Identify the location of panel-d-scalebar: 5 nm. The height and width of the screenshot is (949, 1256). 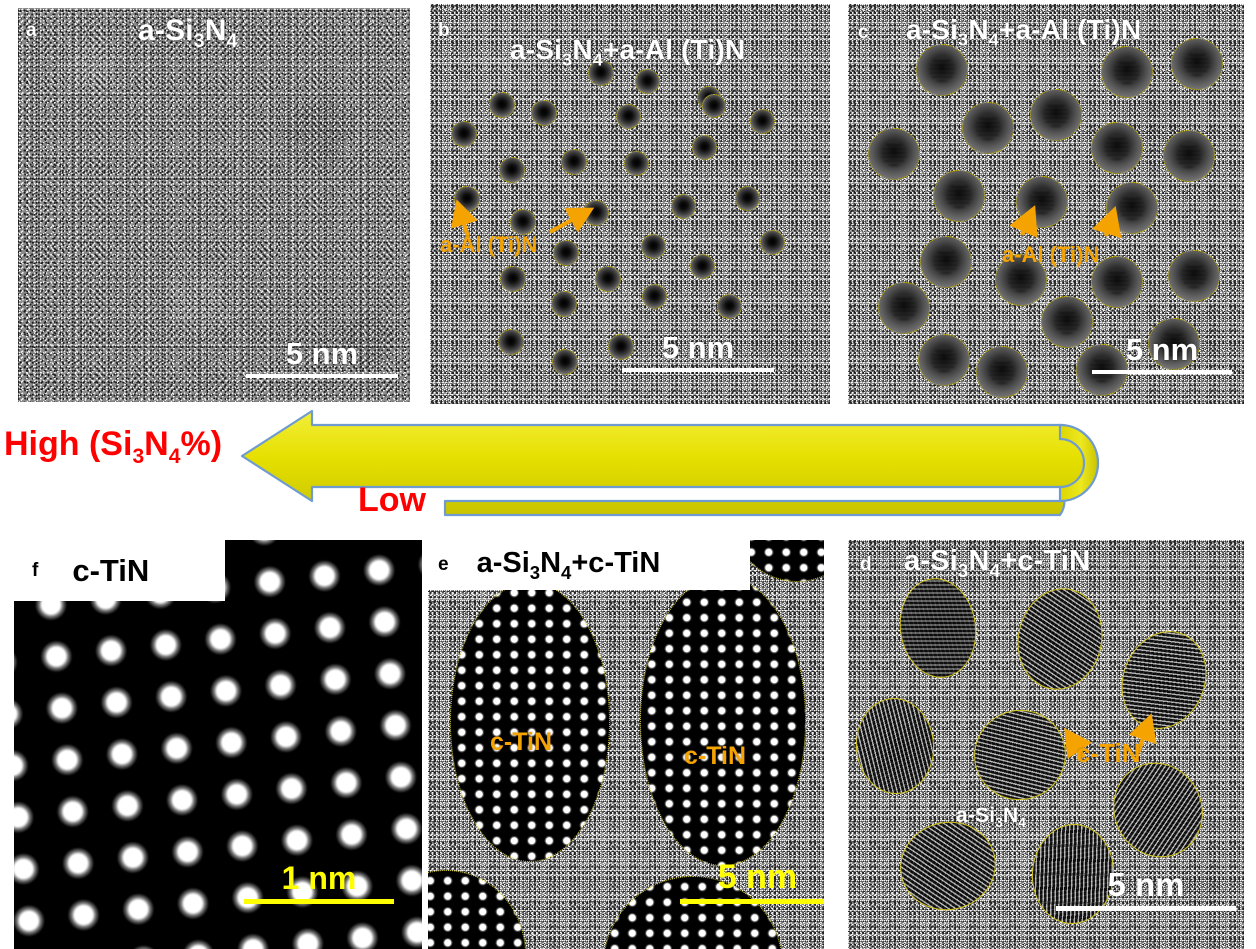
(1146, 889).